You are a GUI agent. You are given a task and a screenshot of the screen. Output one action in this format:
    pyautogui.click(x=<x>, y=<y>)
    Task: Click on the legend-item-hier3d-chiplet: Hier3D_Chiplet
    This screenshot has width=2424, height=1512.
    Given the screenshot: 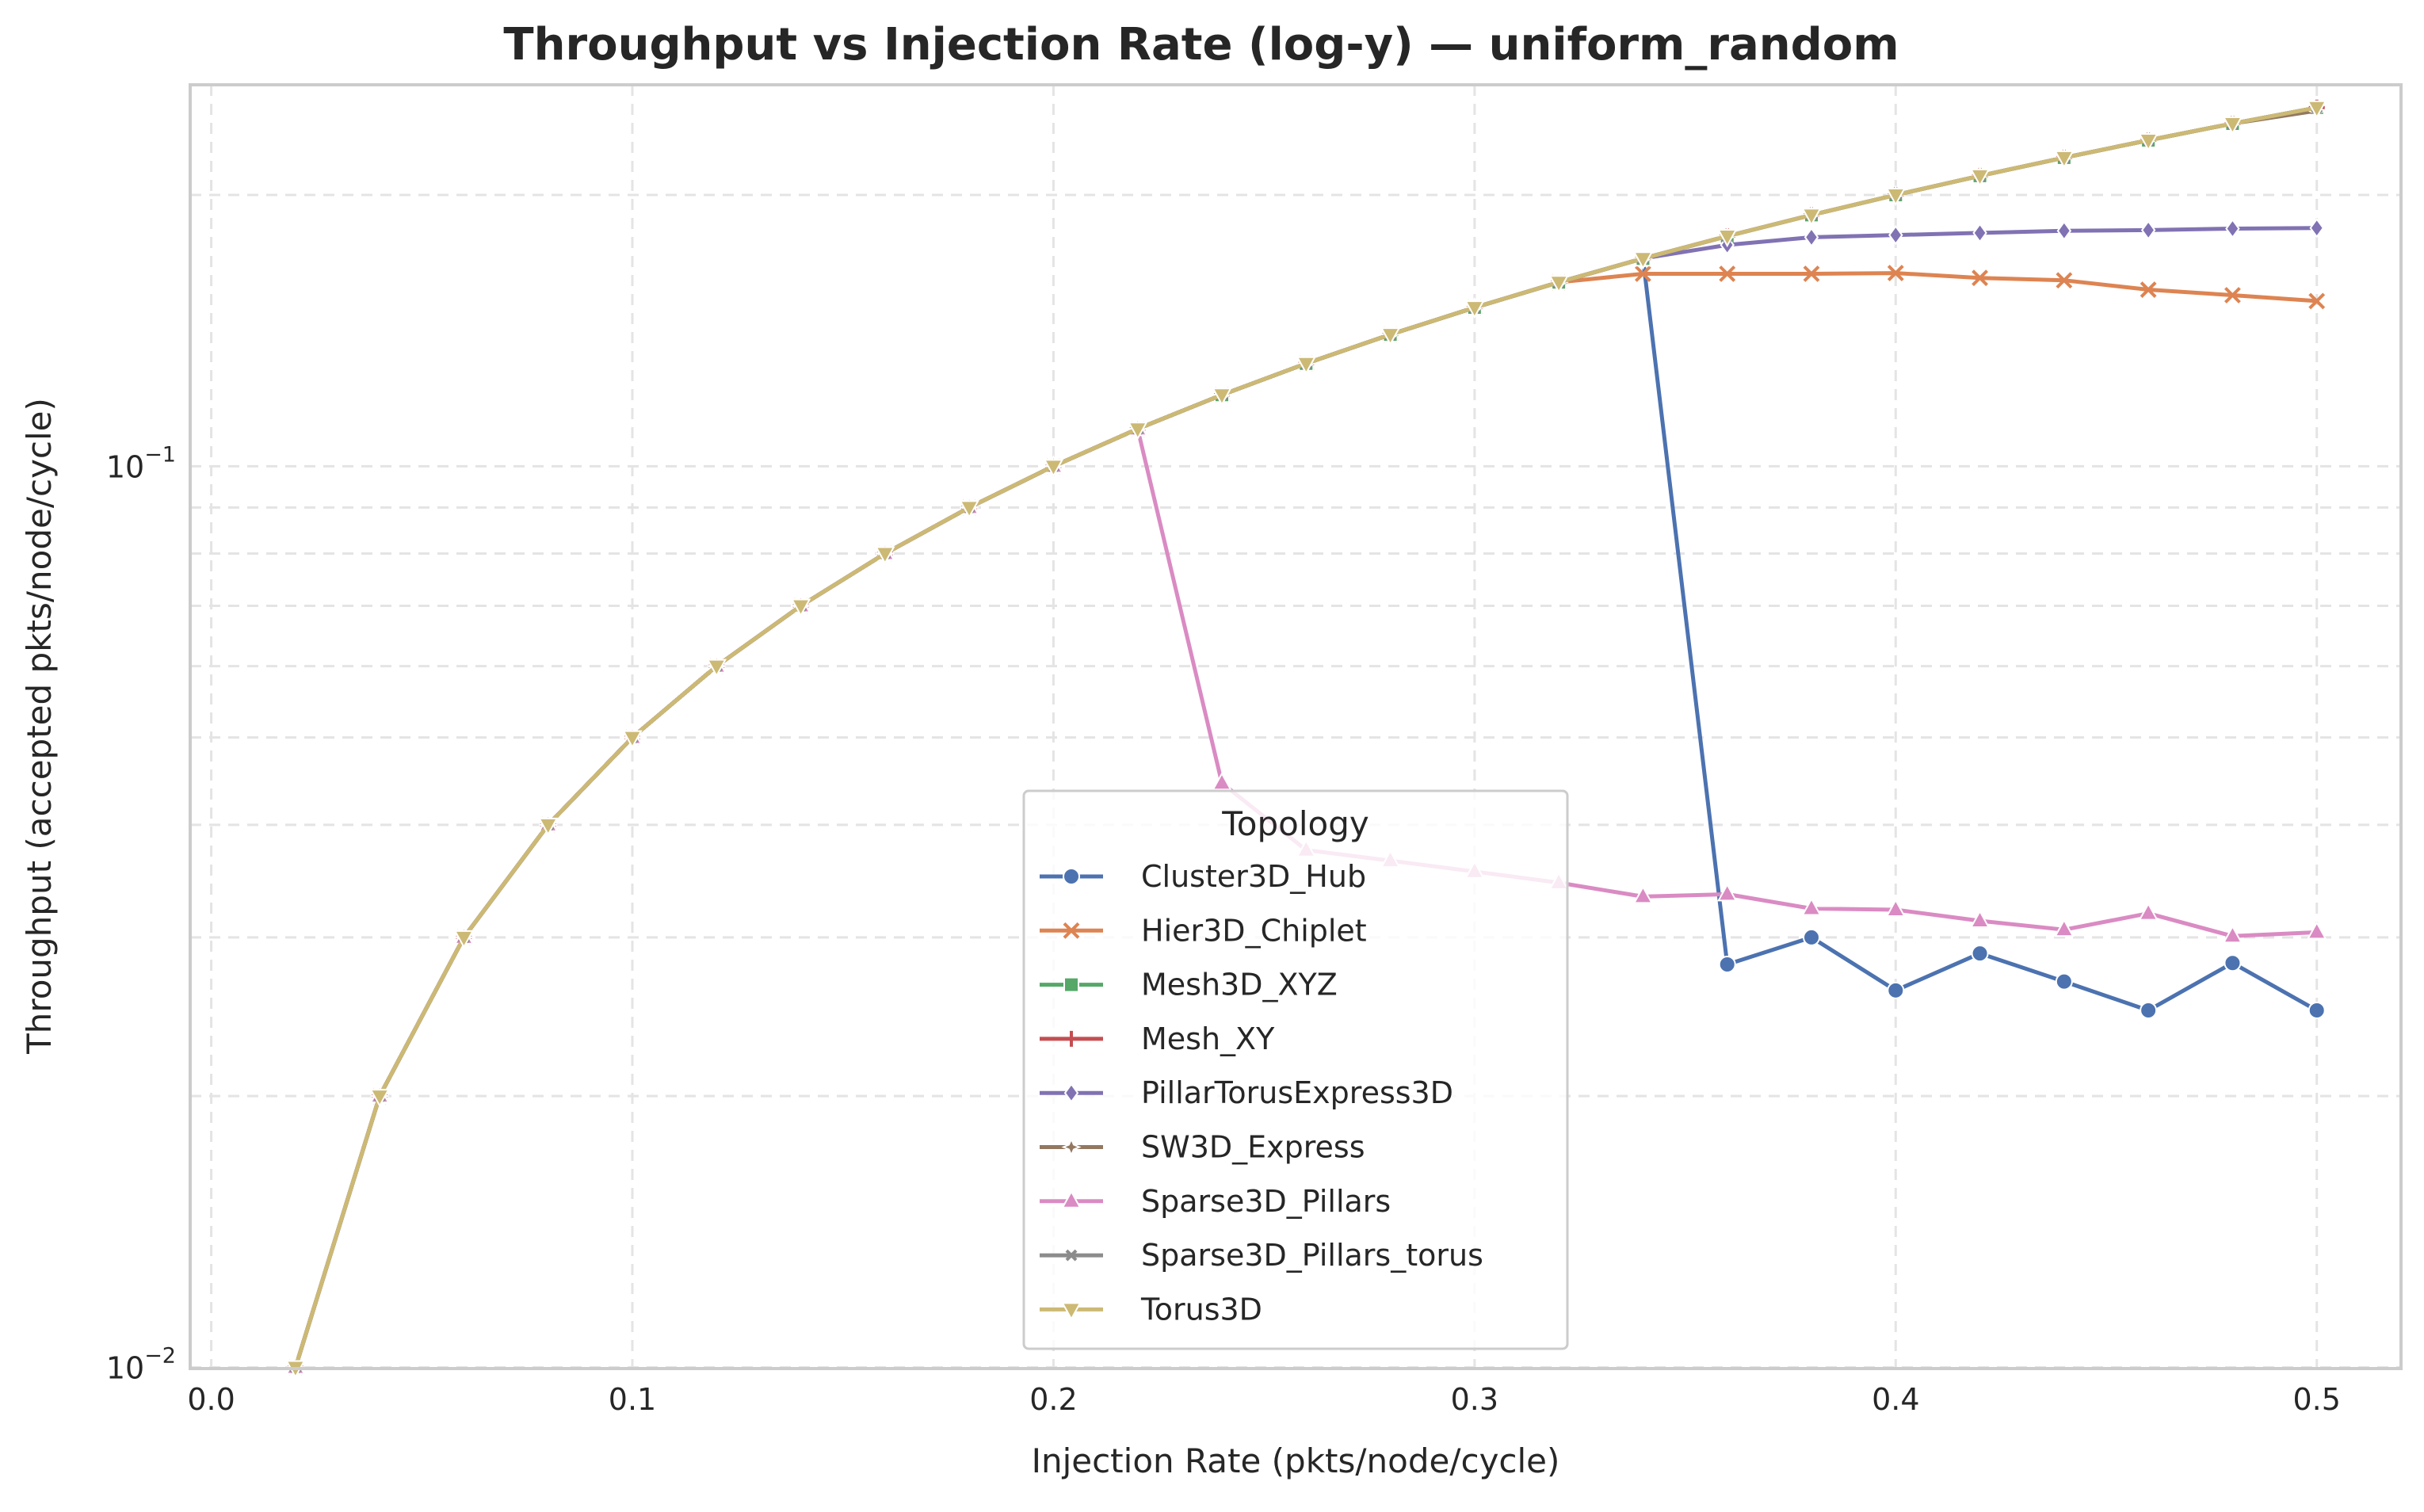 What is the action you would take?
    pyautogui.click(x=1203, y=931)
    